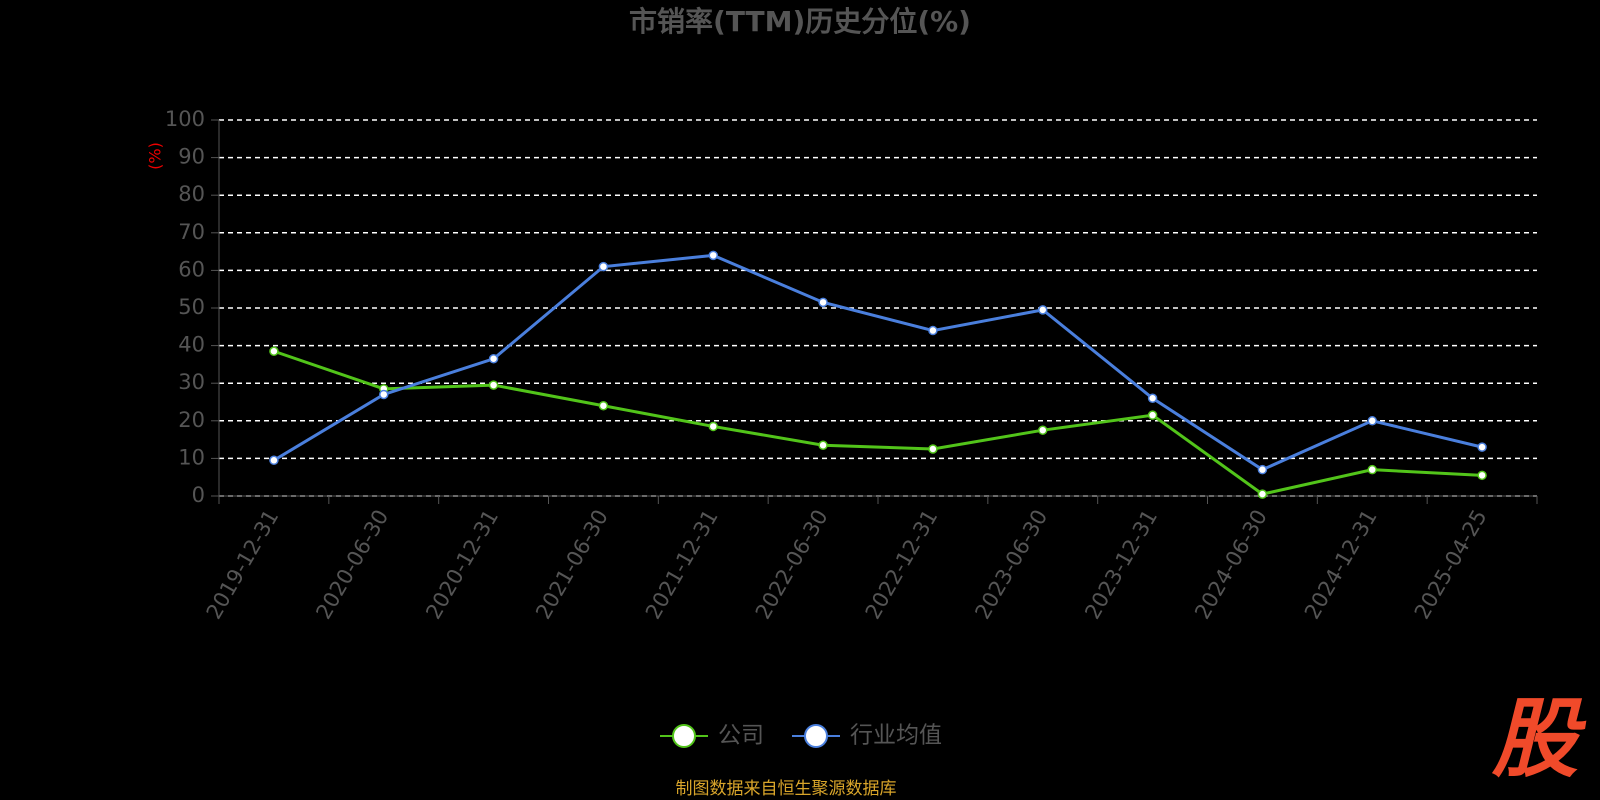 Image resolution: width=1600 pixels, height=800 pixels. What do you see at coordinates (185, 119) in the screenshot?
I see `y-tick-label: 100` at bounding box center [185, 119].